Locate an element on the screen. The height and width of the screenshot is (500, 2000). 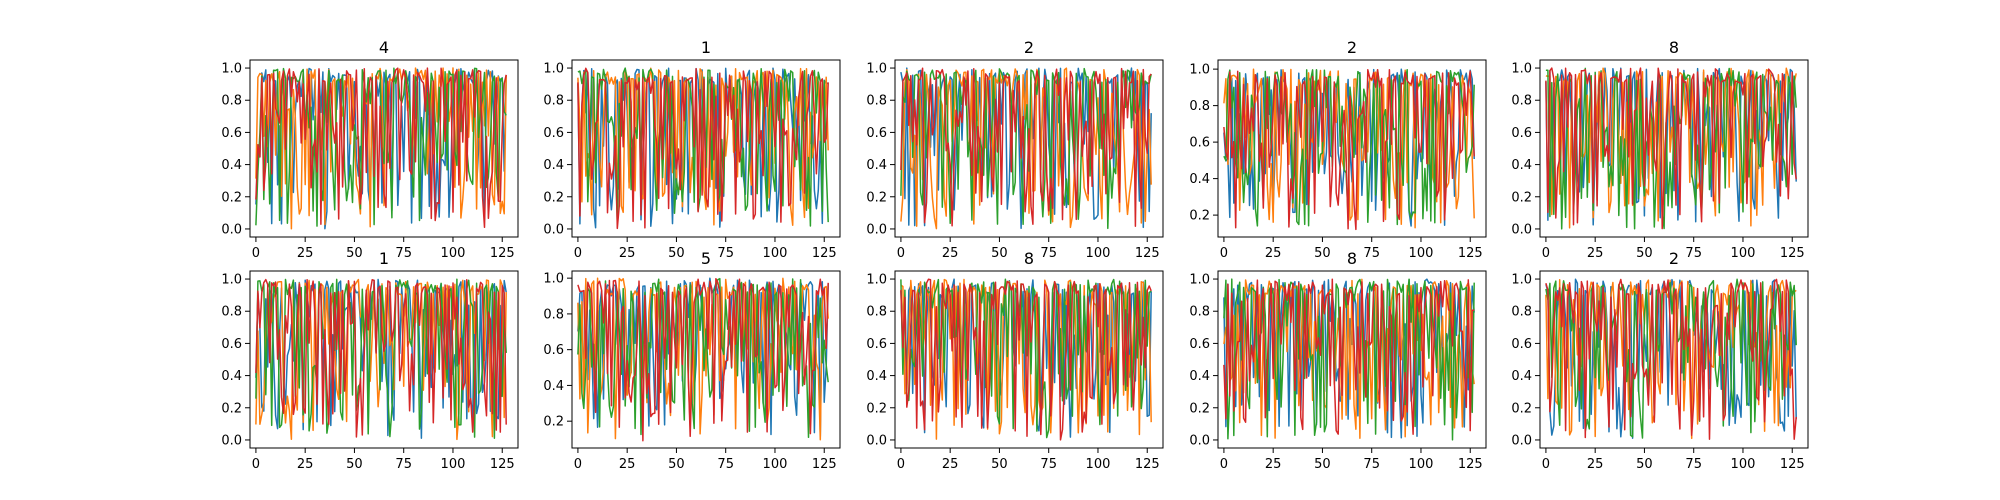
subplot-9: 8 0 25 50 75 100 125 0.0 0.2 0.4 0.6 0.8 1.0 is located at coordinates (1338, 360).